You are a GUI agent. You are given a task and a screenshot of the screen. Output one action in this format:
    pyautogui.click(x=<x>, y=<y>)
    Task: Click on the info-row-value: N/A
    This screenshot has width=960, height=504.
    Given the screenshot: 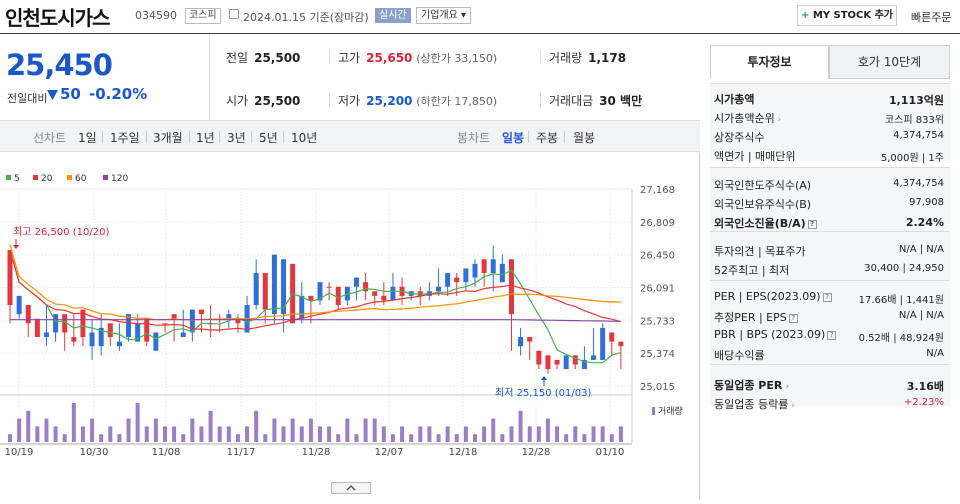 What is the action you would take?
    pyautogui.click(x=935, y=353)
    